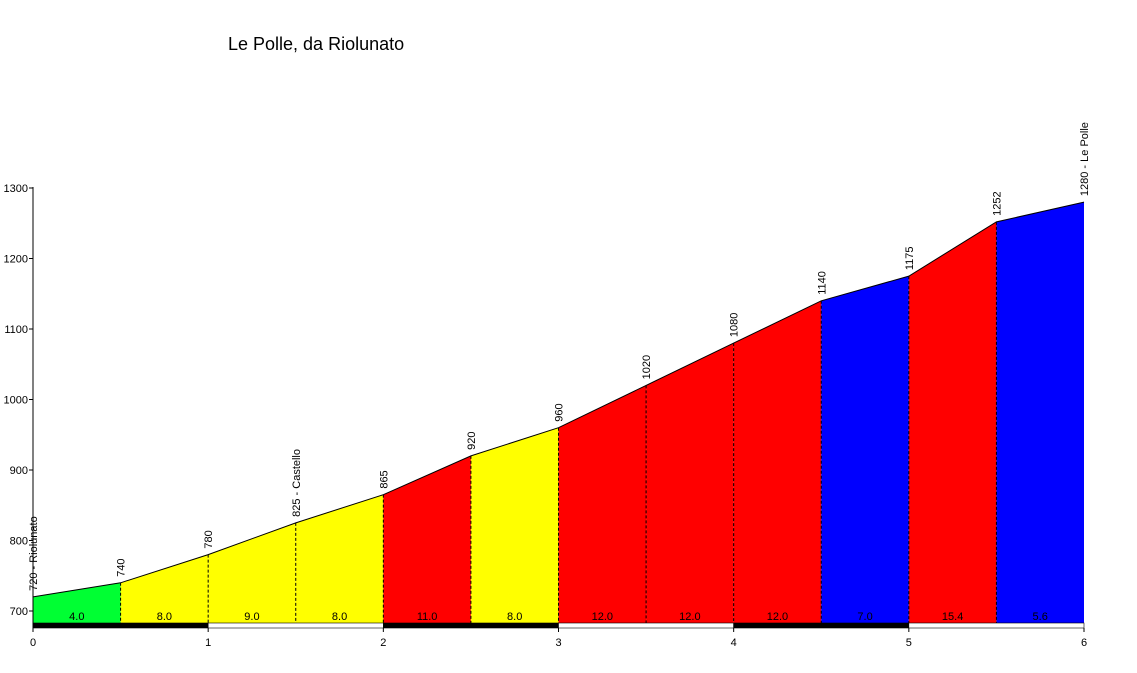 The image size is (1137, 673). Describe the element at coordinates (209, 539) in the screenshot. I see `elevation-label: 780` at that location.